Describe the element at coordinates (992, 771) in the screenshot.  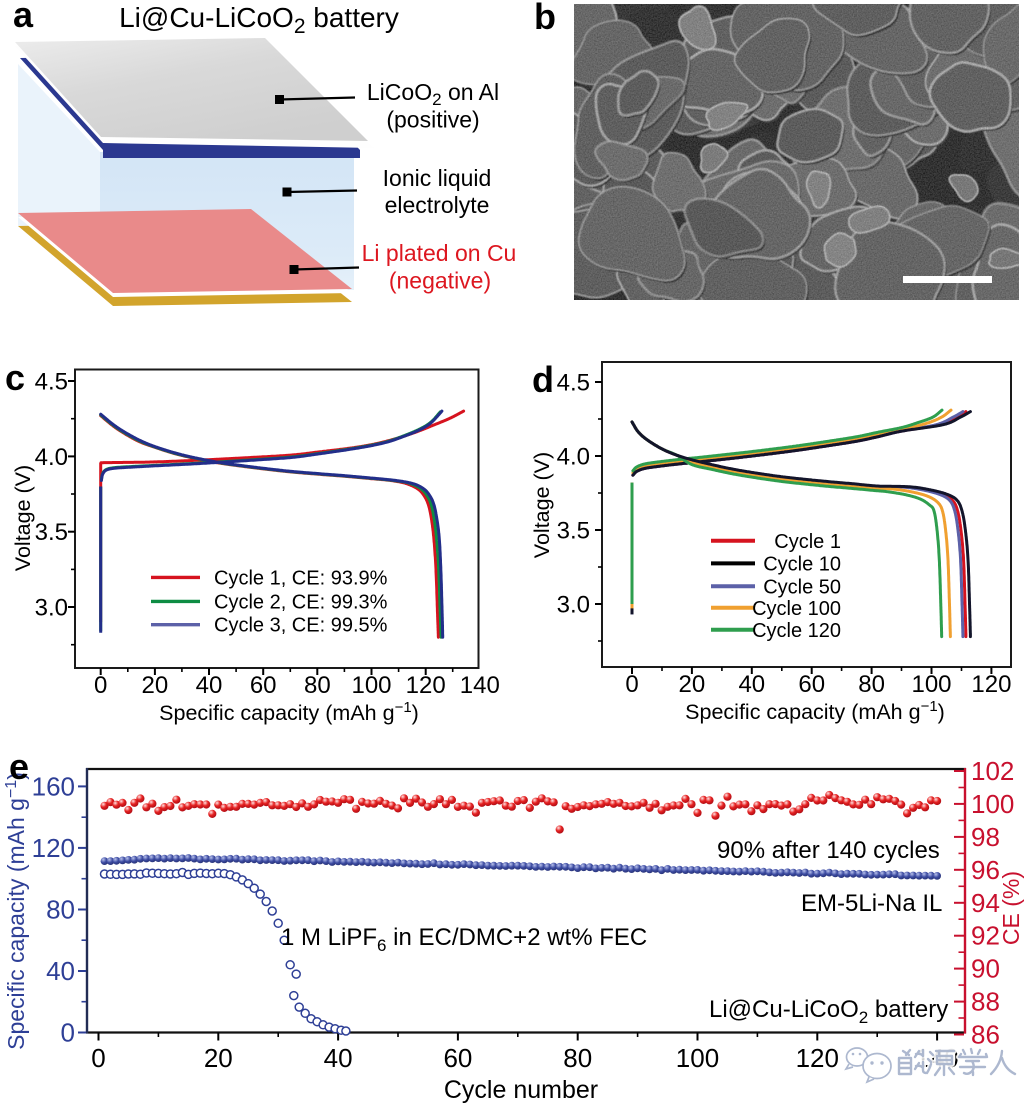
I see `svg-text: 102` at that location.